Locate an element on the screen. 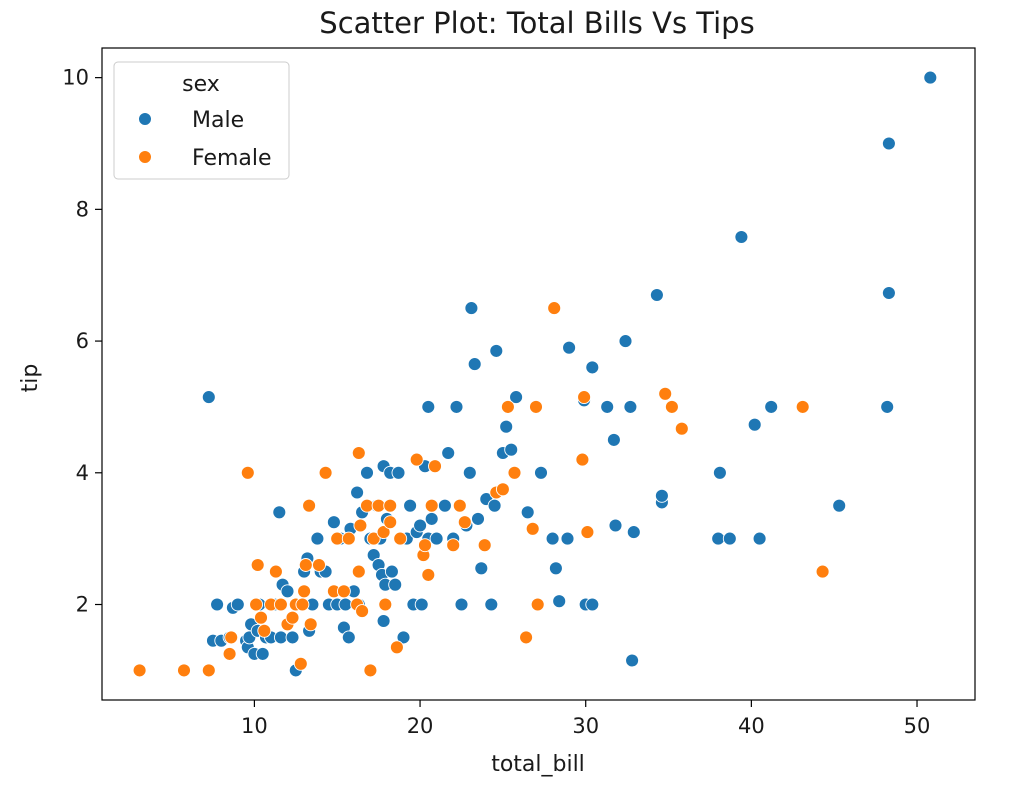 The height and width of the screenshot is (796, 1024). y-axis-label: tip is located at coordinates (30, 378).